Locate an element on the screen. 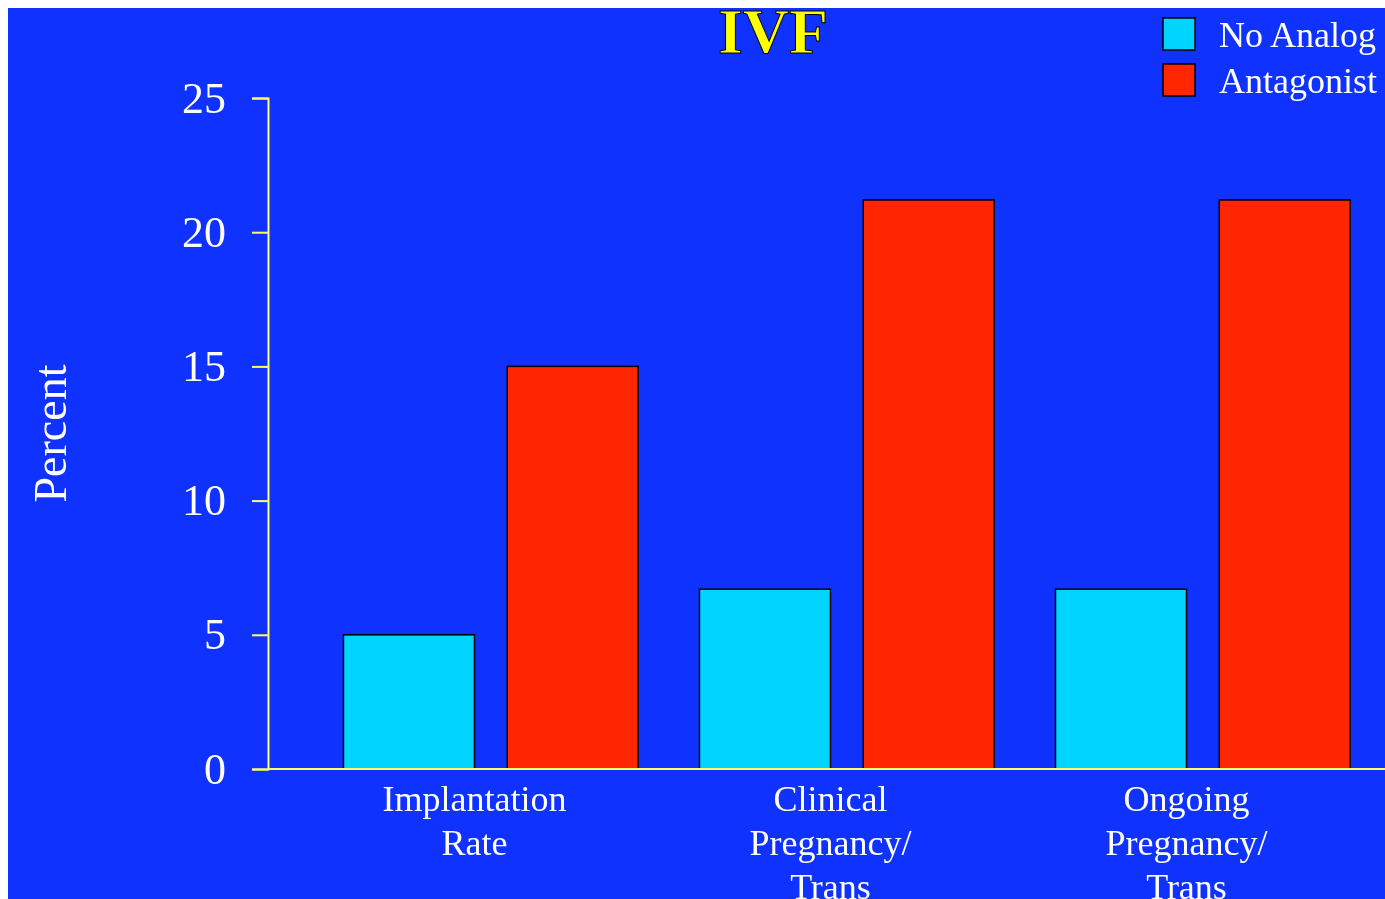 The height and width of the screenshot is (899, 1385). y-tick-label: 10 is located at coordinates (204, 501).